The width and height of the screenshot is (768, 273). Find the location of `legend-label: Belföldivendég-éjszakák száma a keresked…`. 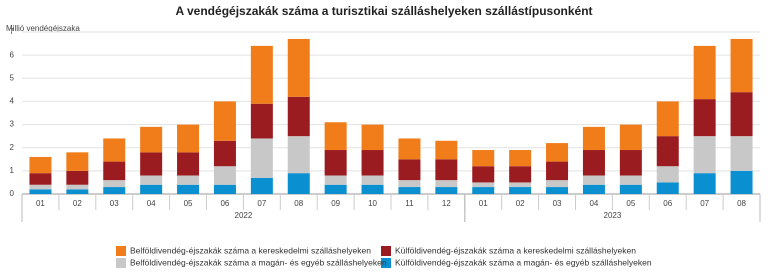

legend-label: Belföldivendég-éjszakák száma a keresked… is located at coordinates (250, 250).